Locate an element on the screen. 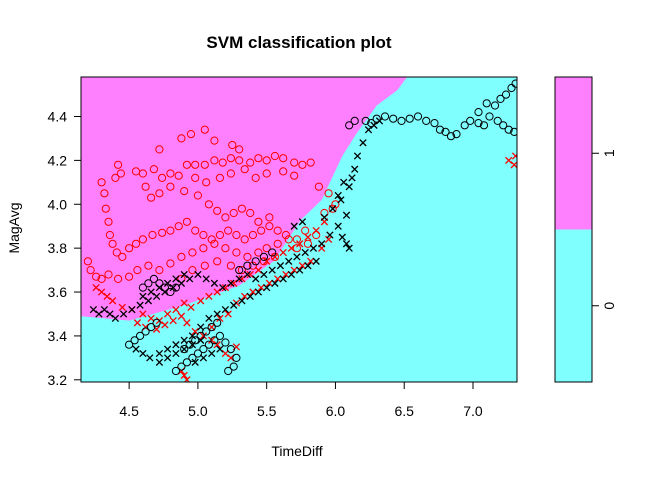 Image resolution: width=672 pixels, height=485 pixels. colorbar-label: 0 is located at coordinates (609, 306).